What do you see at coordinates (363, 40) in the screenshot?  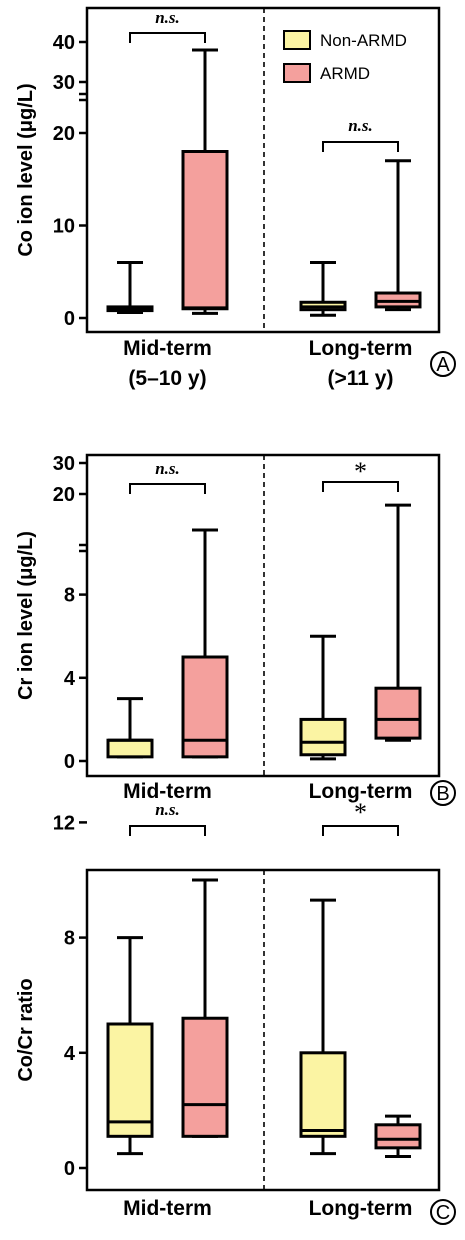 I see `legend-label: Non-ARMD` at bounding box center [363, 40].